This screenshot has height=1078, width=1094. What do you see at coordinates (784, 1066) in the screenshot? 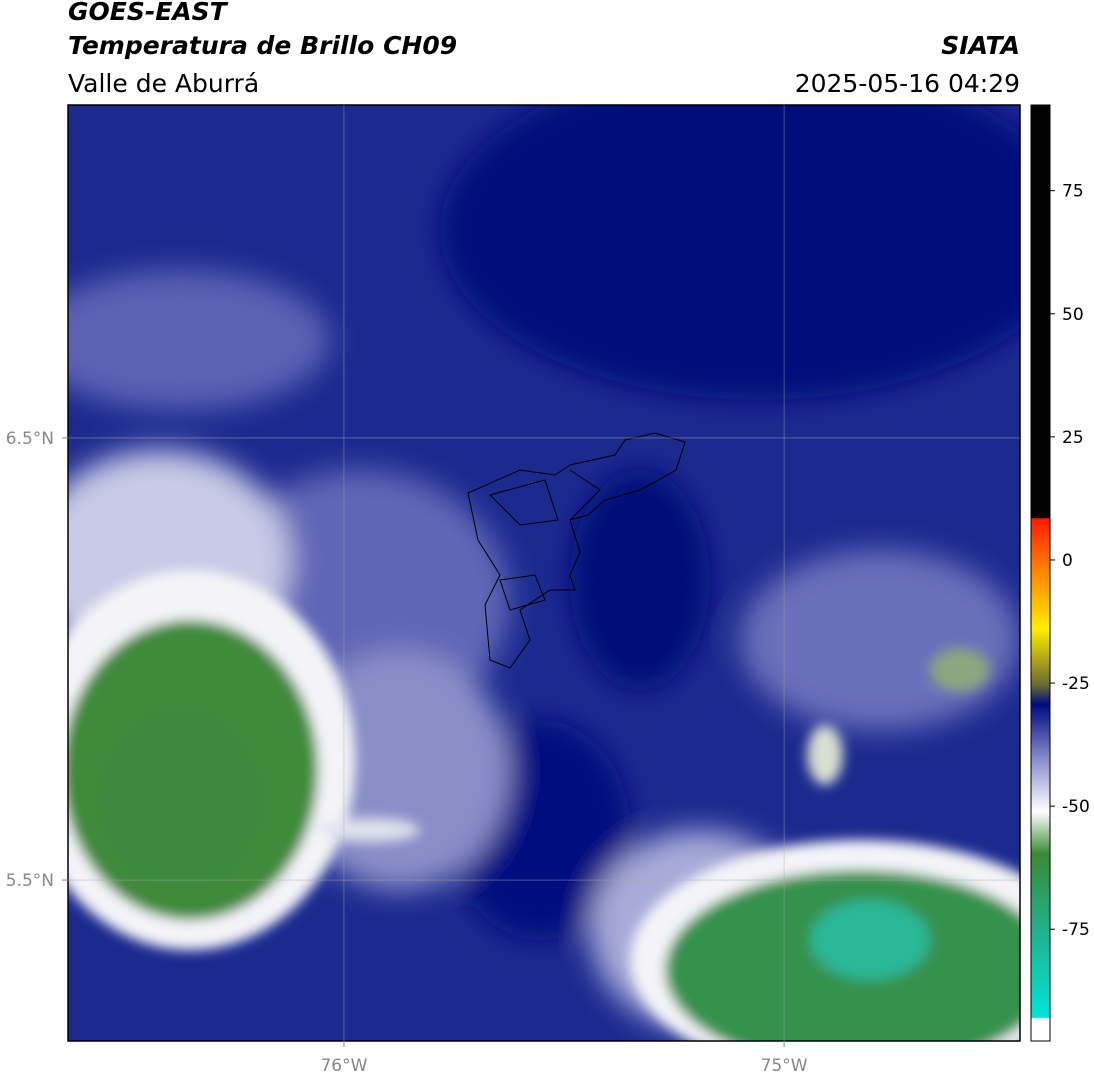
I see `x-tick-label: 75°W` at bounding box center [784, 1066].